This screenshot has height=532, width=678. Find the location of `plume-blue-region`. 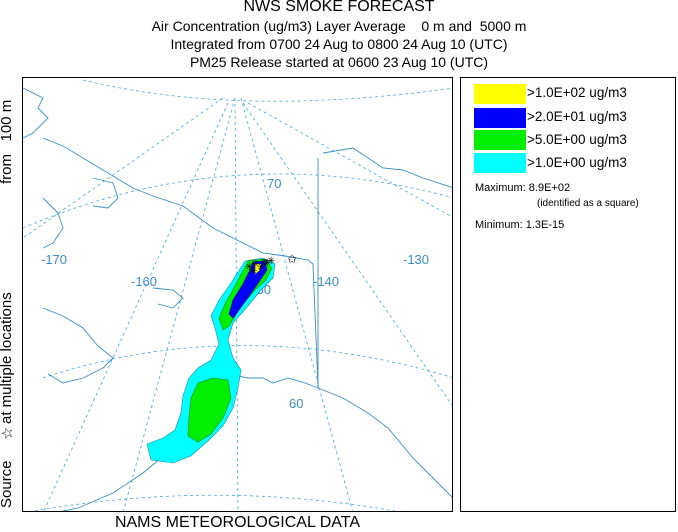

plume-blue-region is located at coordinates (248, 289).